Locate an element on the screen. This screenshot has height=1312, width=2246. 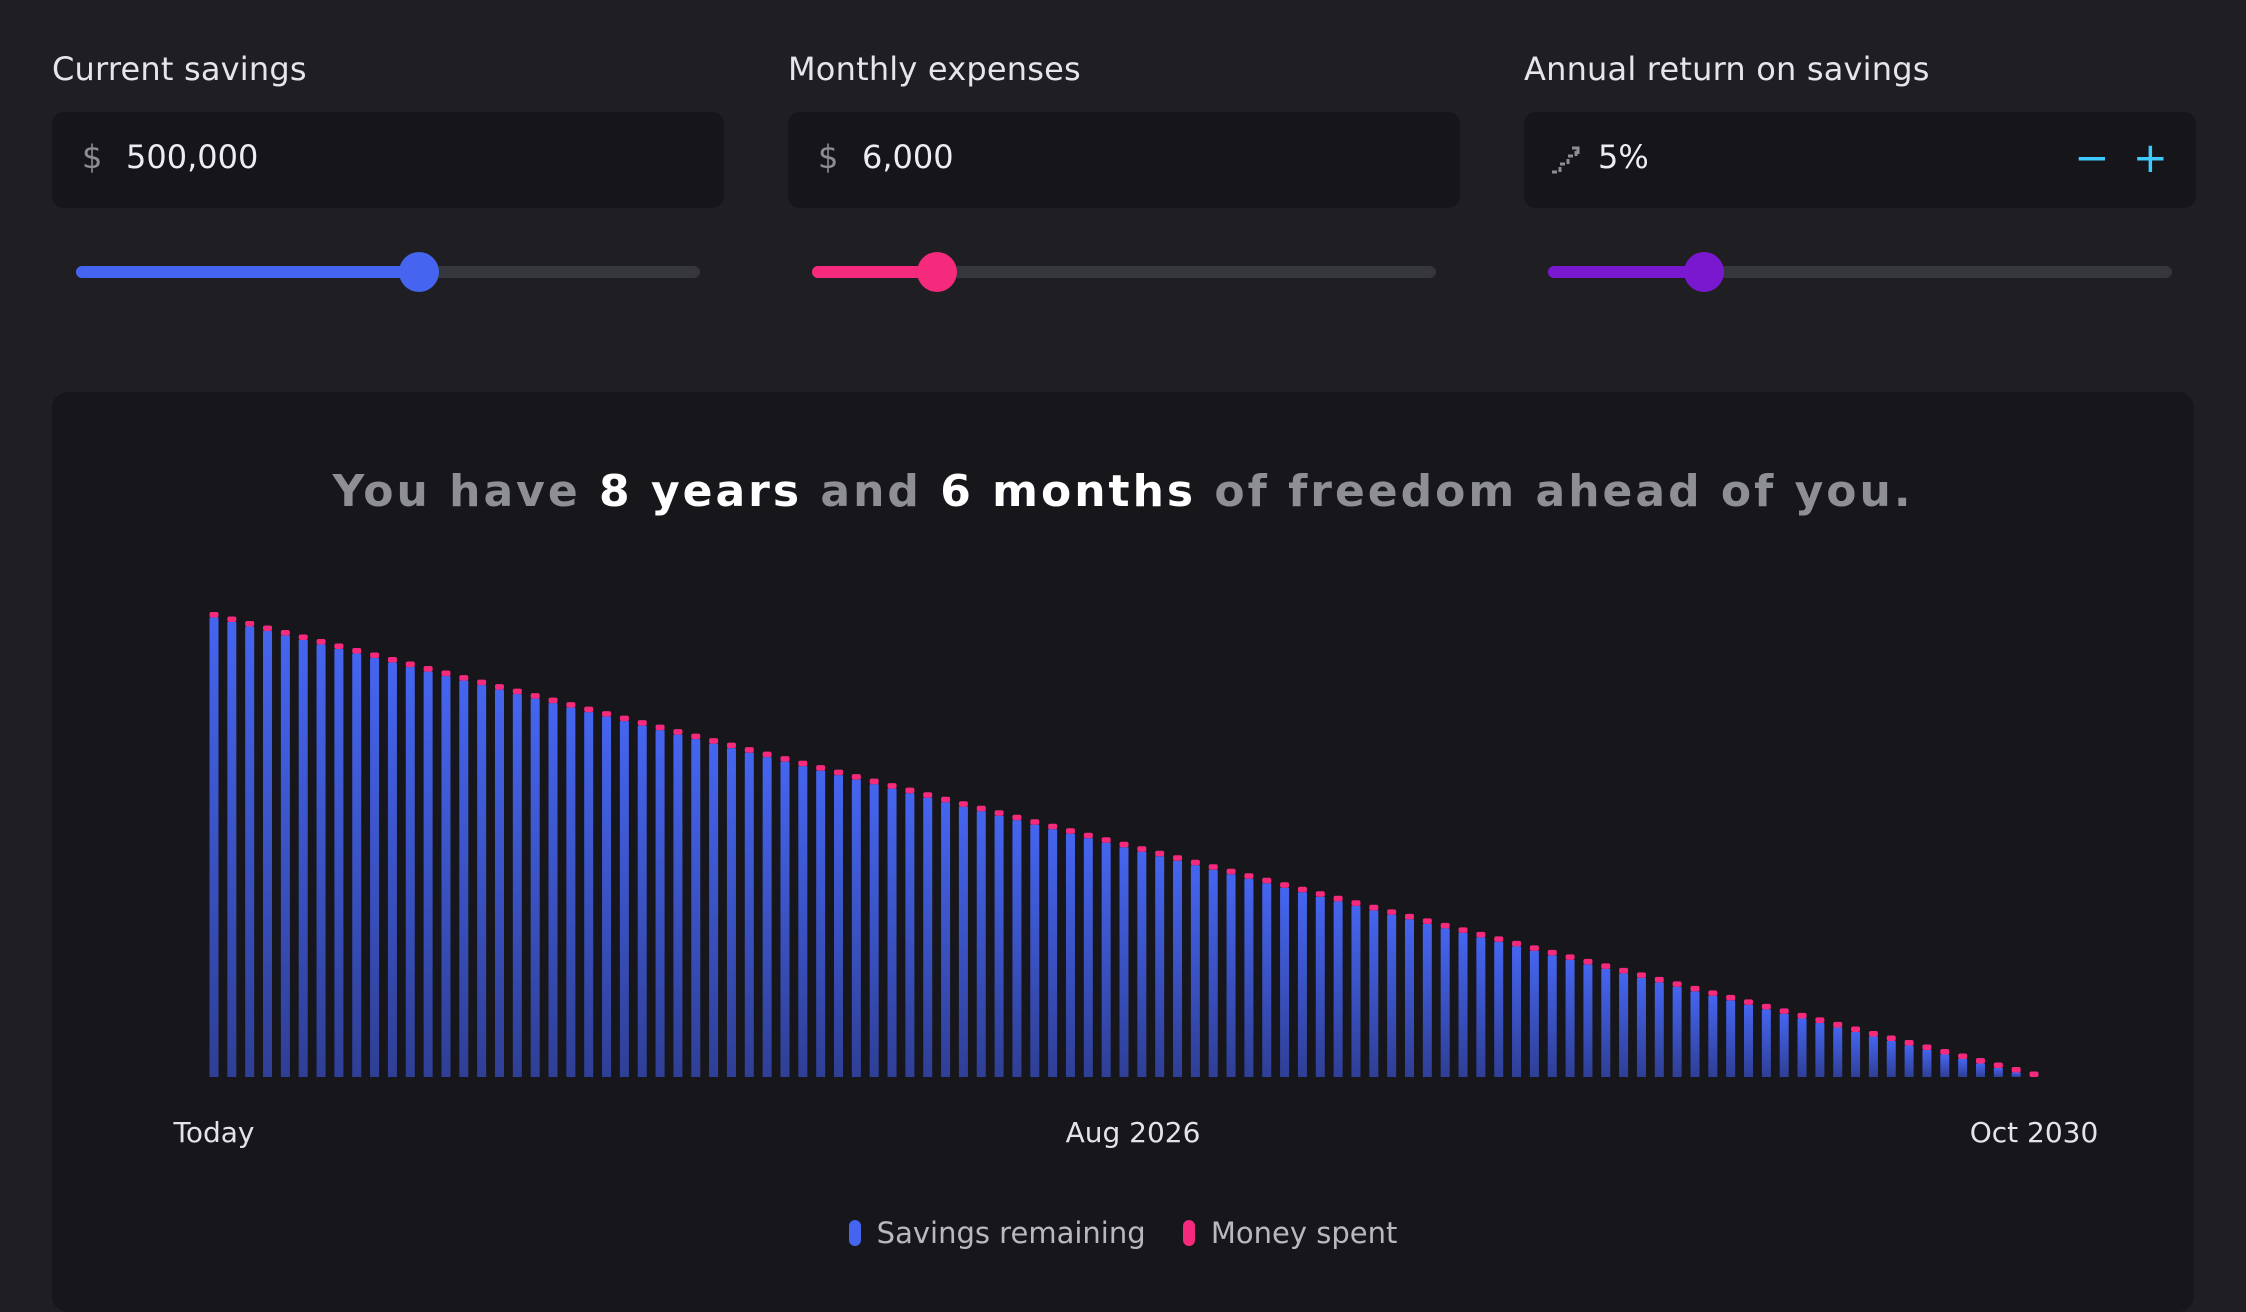
return-slider-thumb is located at coordinates (1704, 272).